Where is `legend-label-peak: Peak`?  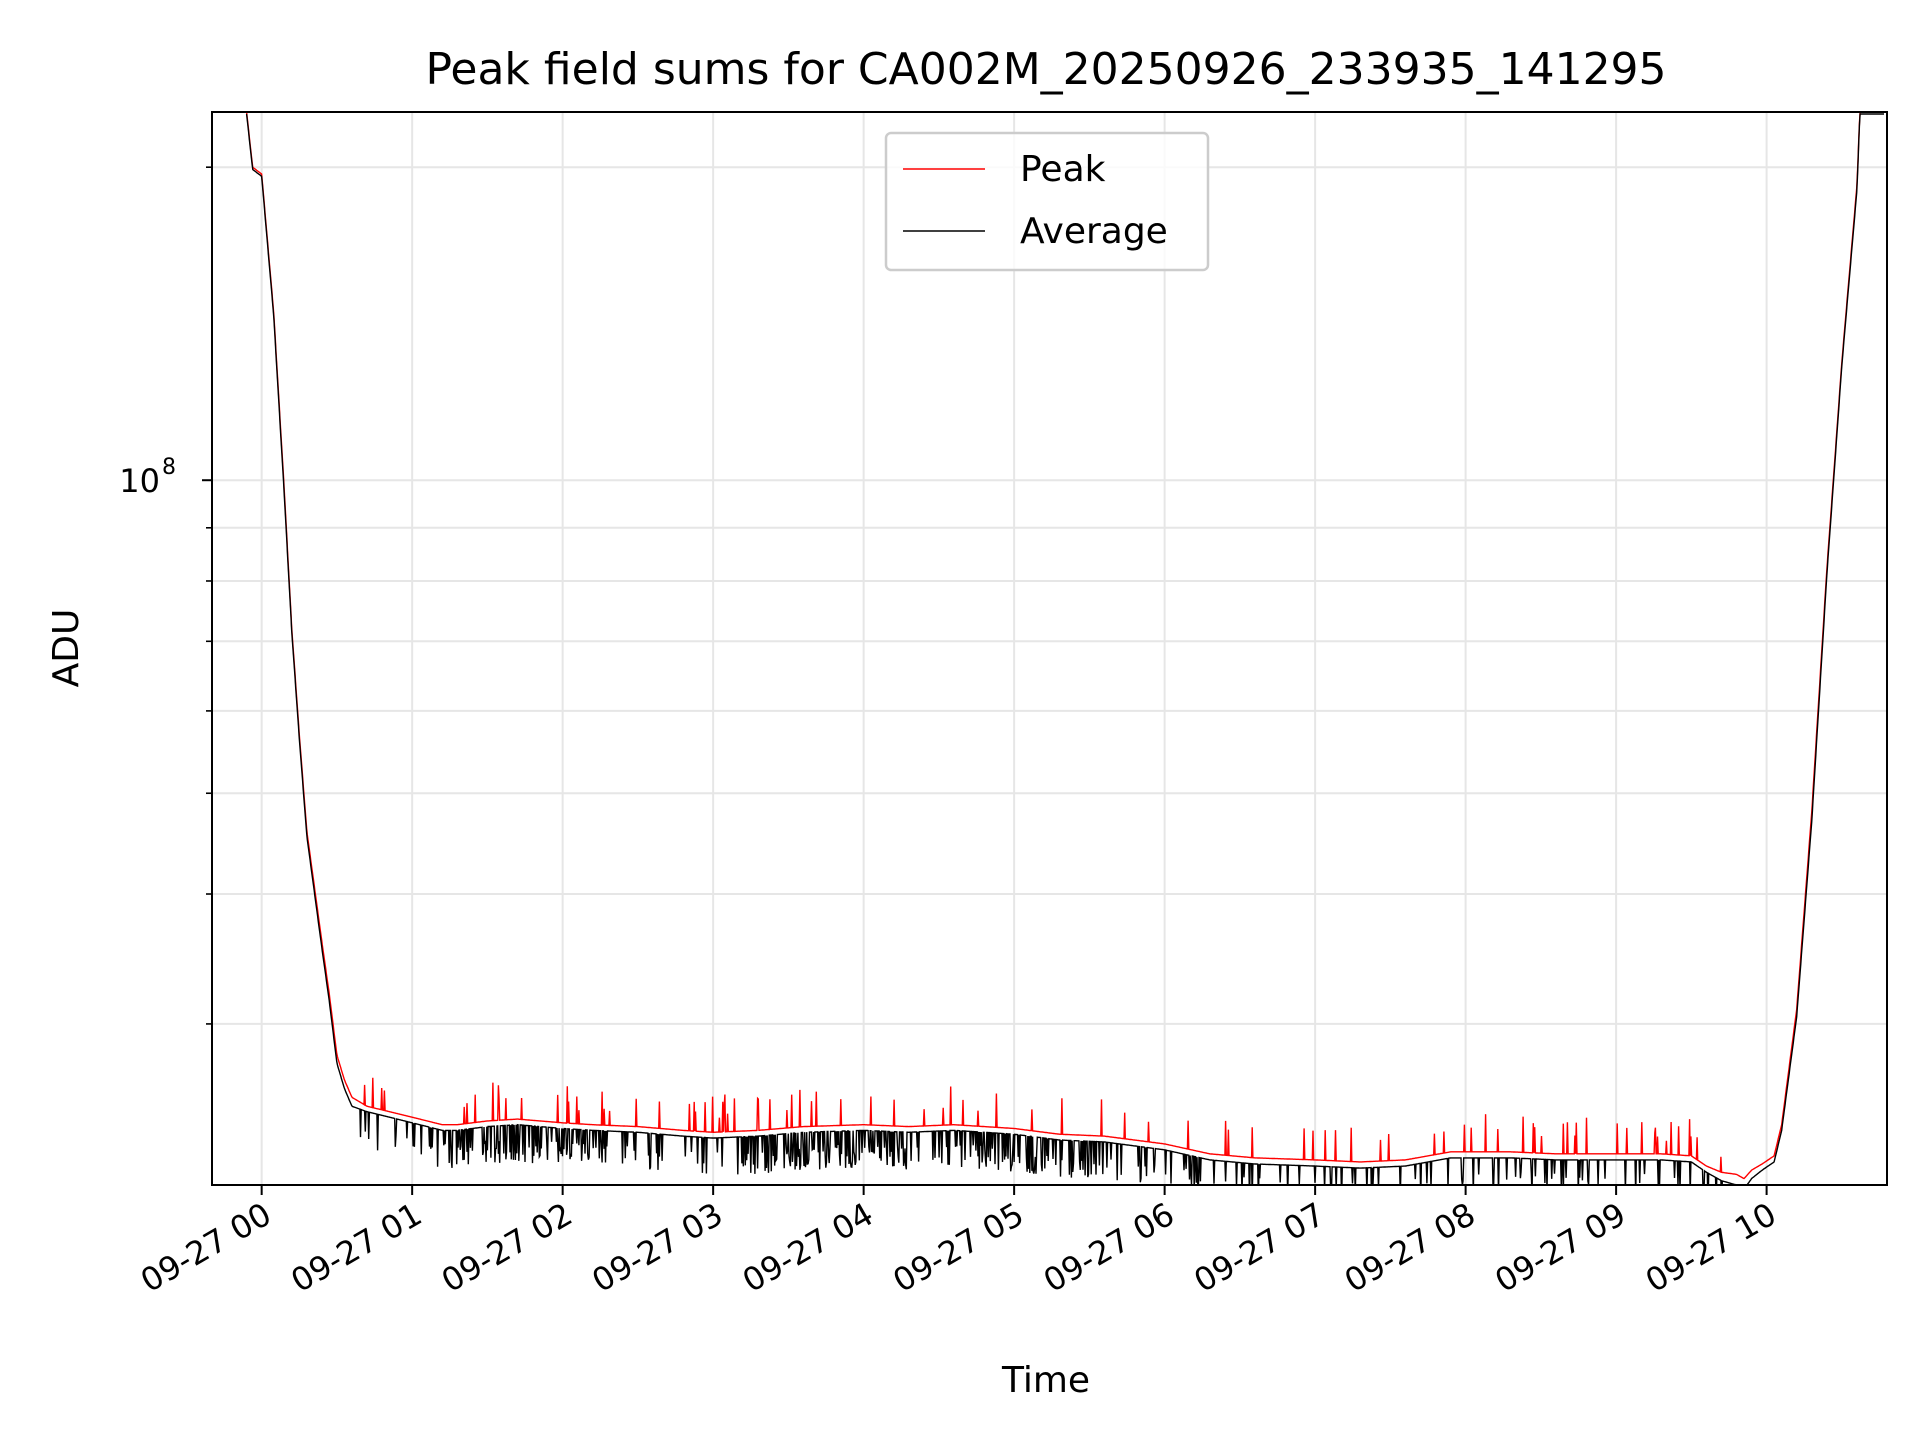 legend-label-peak: Peak is located at coordinates (1063, 169).